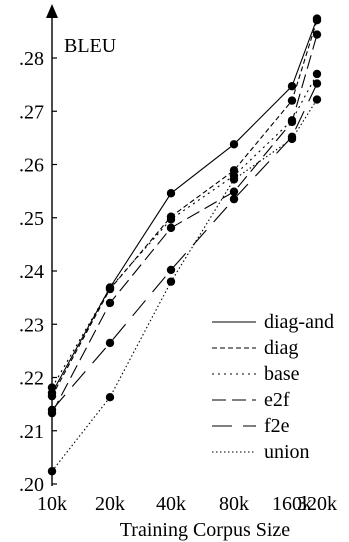 This screenshot has height=542, width=349. What do you see at coordinates (292, 504) in the screenshot?
I see `x-tick-label: 160k` at bounding box center [292, 504].